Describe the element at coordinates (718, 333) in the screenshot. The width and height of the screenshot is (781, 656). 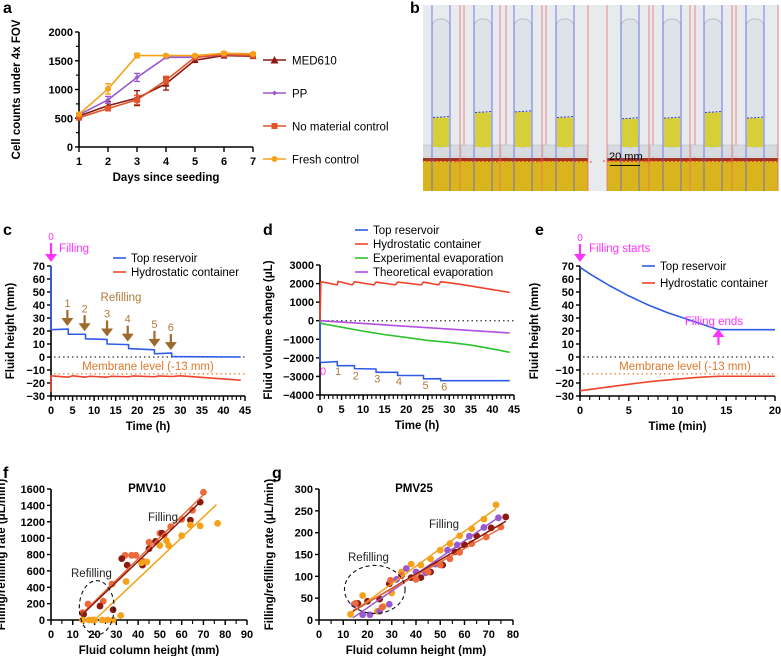
I see `filling-end-arrow-head` at that location.